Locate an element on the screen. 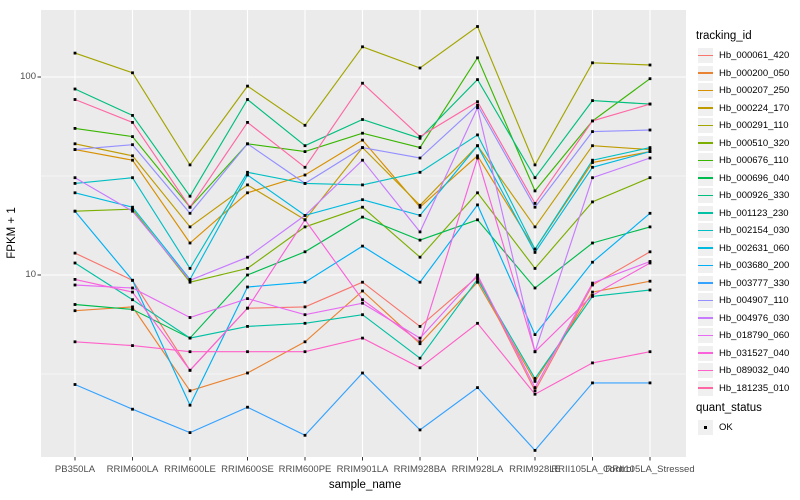  legend-item-label: Hb_003777_330 is located at coordinates (754, 283).